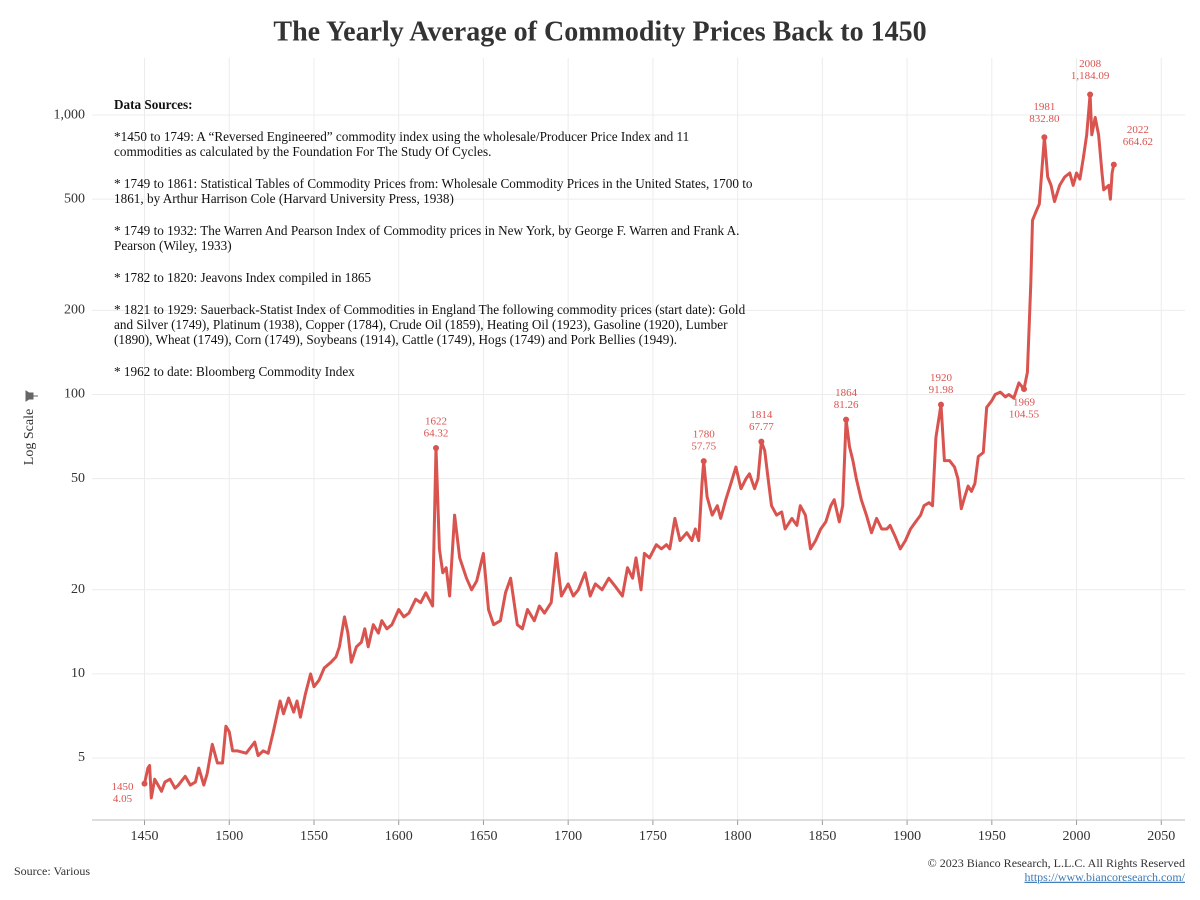 The width and height of the screenshot is (1200, 900). What do you see at coordinates (1024, 415) in the screenshot?
I see `annotation-value: 104.55` at bounding box center [1024, 415].